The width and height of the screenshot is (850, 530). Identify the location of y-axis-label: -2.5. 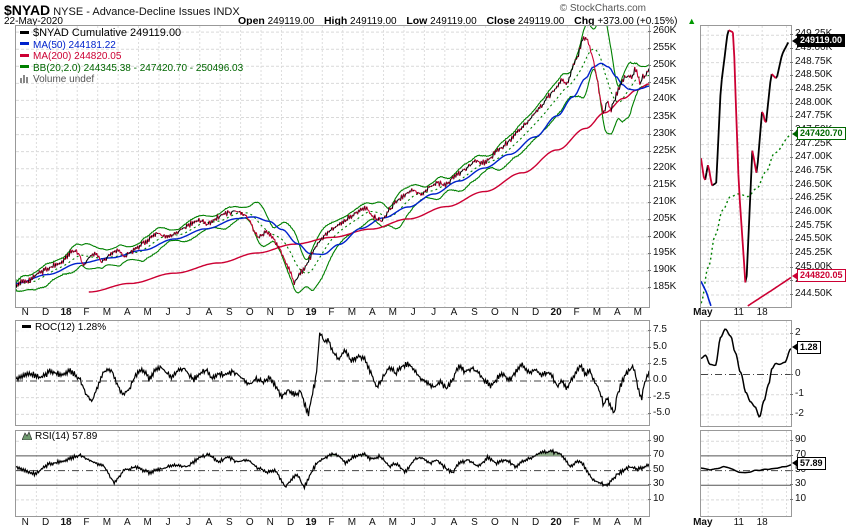
(662, 396).